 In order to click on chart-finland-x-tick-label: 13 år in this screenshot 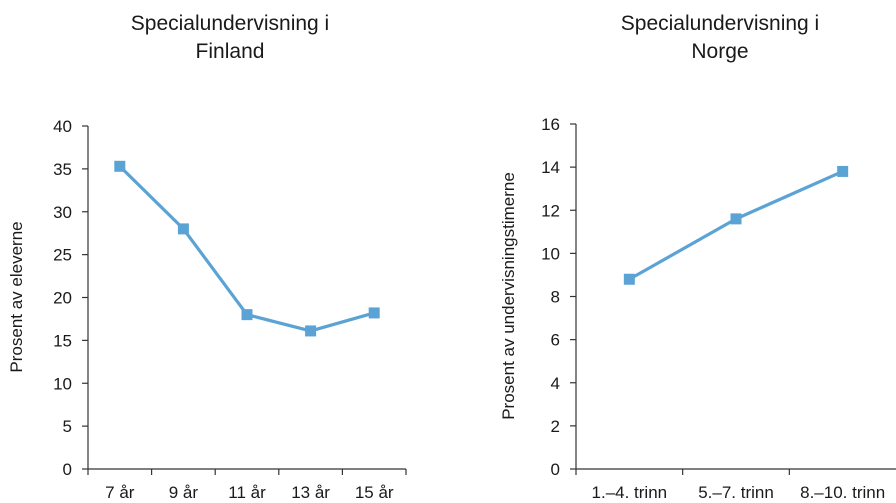, I will do `click(310, 492)`.